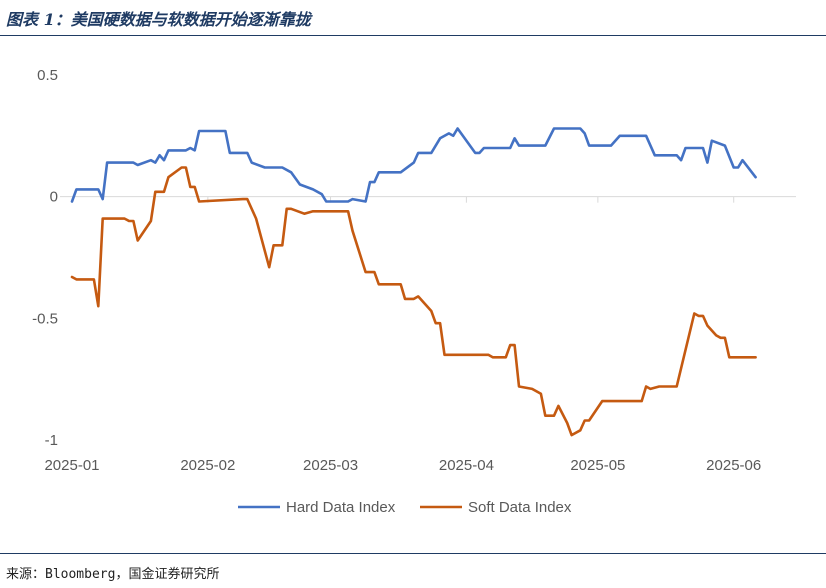 The width and height of the screenshot is (826, 588). What do you see at coordinates (733, 465) in the screenshot?
I see `x-tick-label: 2025-06` at bounding box center [733, 465].